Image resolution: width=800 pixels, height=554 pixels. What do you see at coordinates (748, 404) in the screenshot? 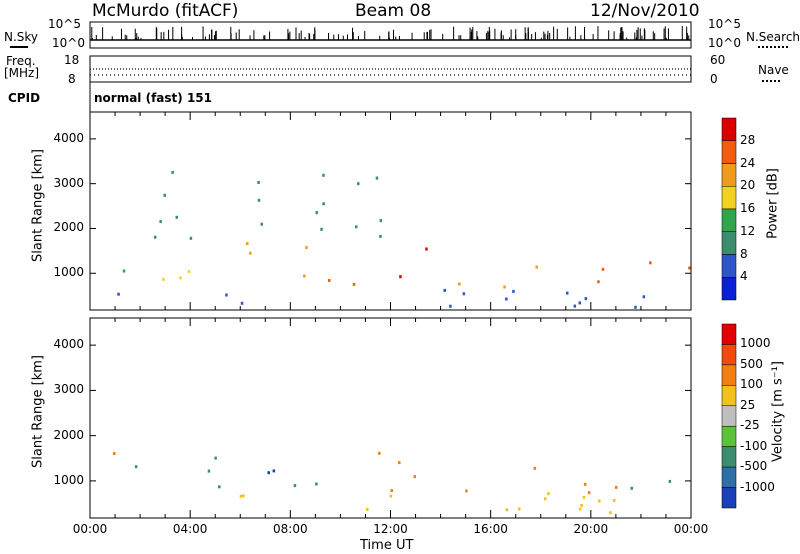
I see `velocity-colorbar-tick: 25` at bounding box center [748, 404].